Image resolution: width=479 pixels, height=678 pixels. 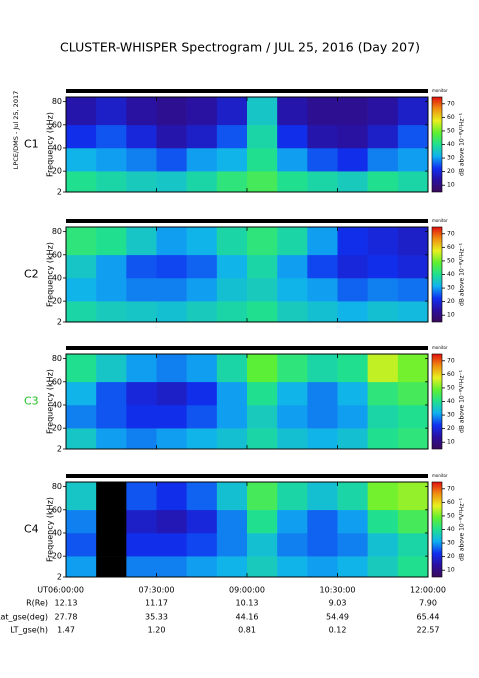 I want to click on ephemeris-value: 65.44, so click(x=428, y=617).